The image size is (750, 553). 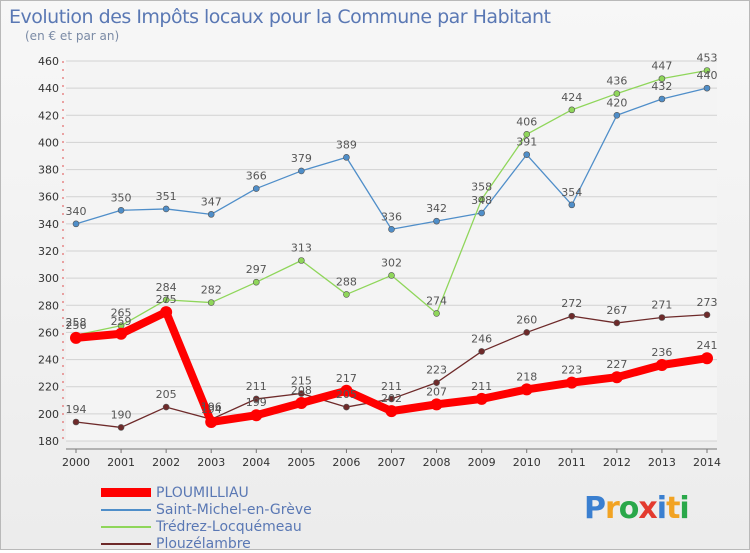 What do you see at coordinates (629, 508) in the screenshot?
I see `logo-letter: o` at bounding box center [629, 508].